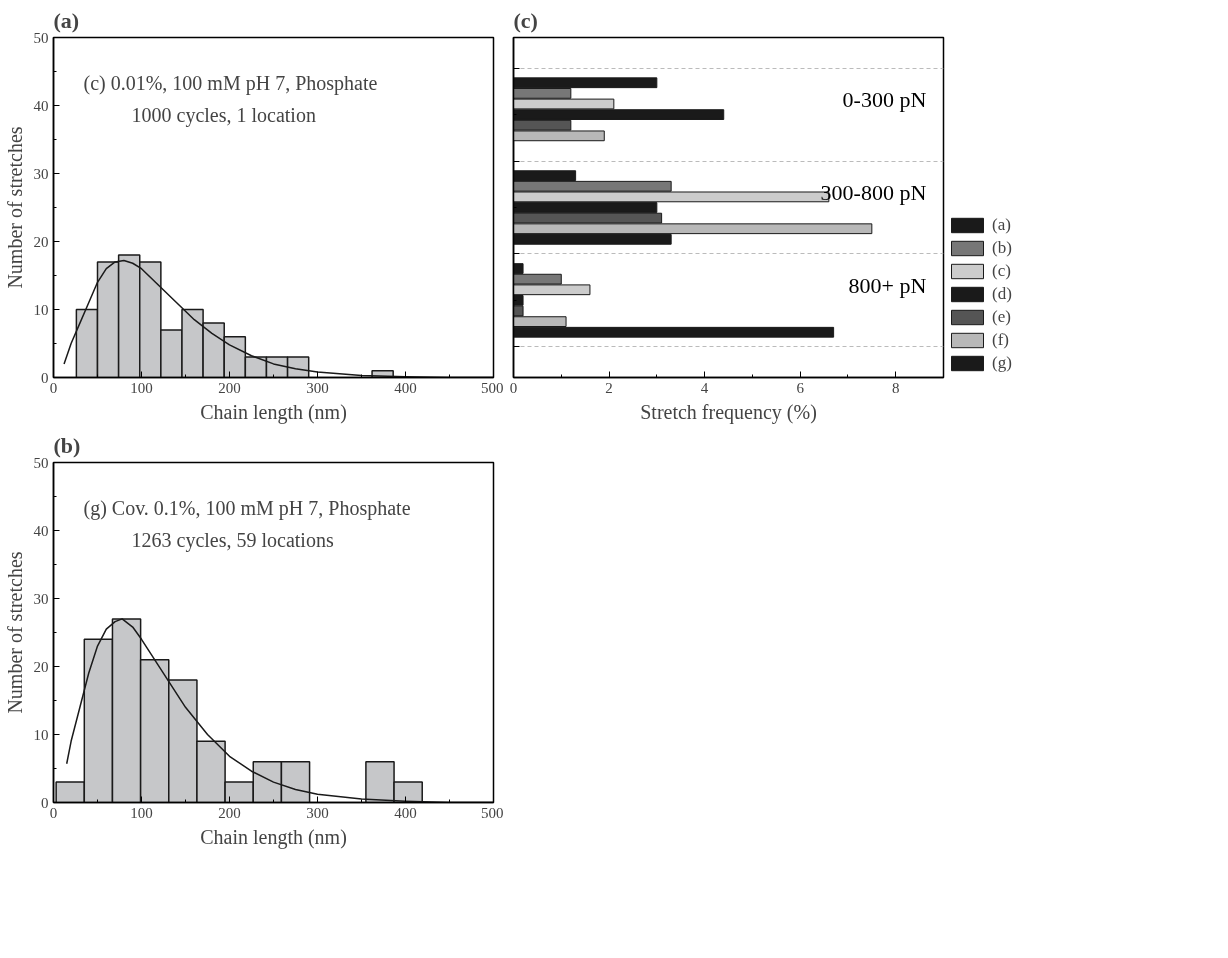 The height and width of the screenshot is (958, 1228). What do you see at coordinates (800, 387) in the screenshot?
I see `x-tick-label: 6` at bounding box center [800, 387].